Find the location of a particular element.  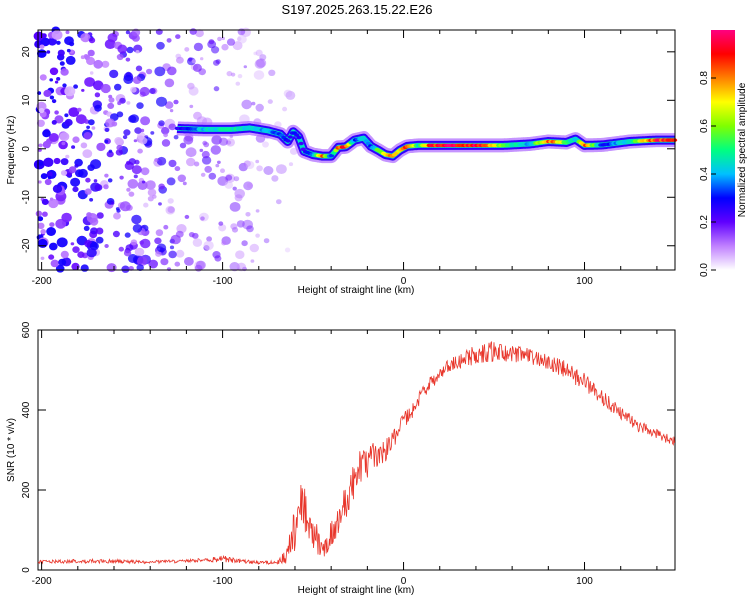

spectrogram-y-label: Frequency (Hz) is located at coordinates (11, 150).